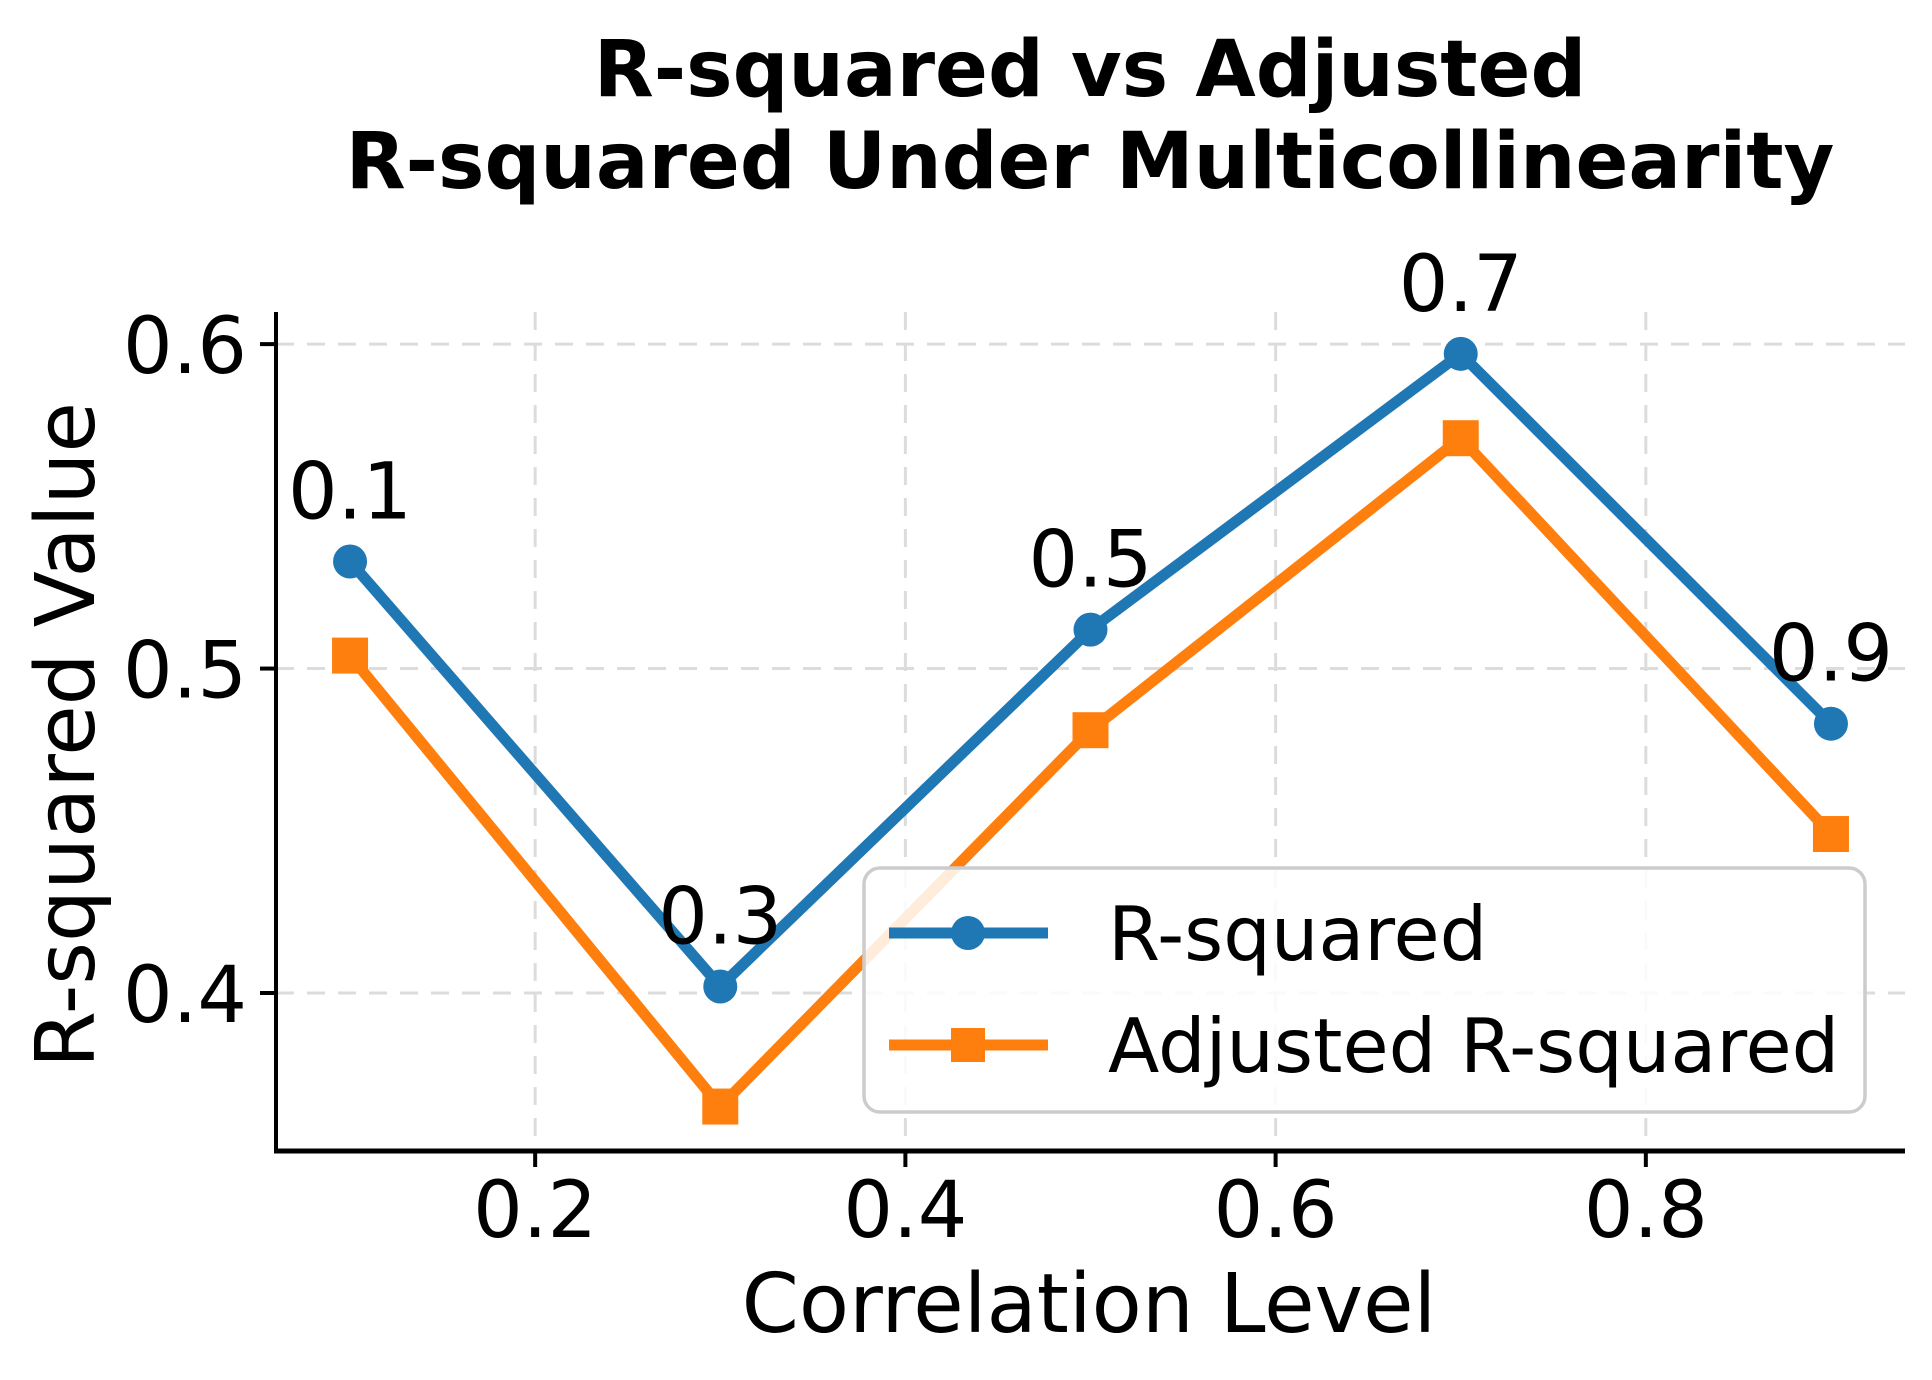  Describe the element at coordinates (720, 918) in the screenshot. I see `point-annotation: 0.3` at that location.